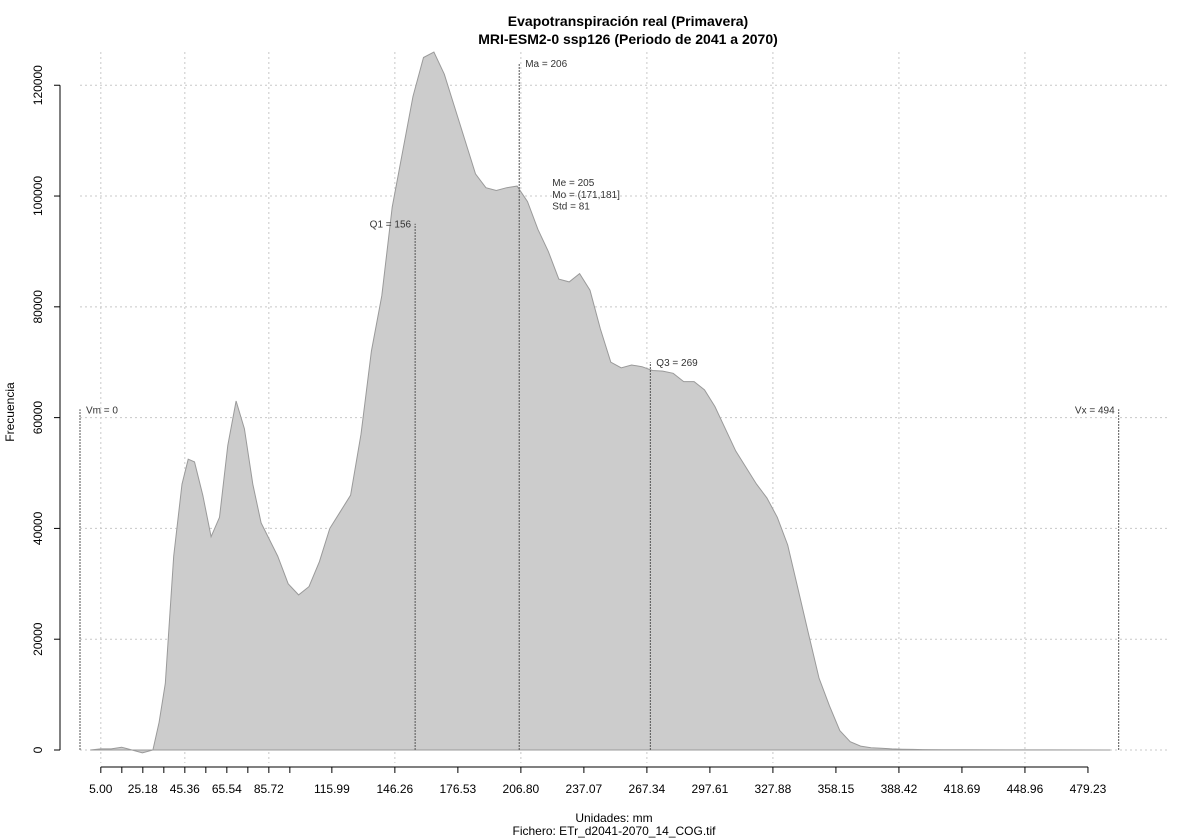 The width and height of the screenshot is (1200, 840). What do you see at coordinates (332, 789) in the screenshot?
I see `x-tick-label: 115.99` at bounding box center [332, 789].